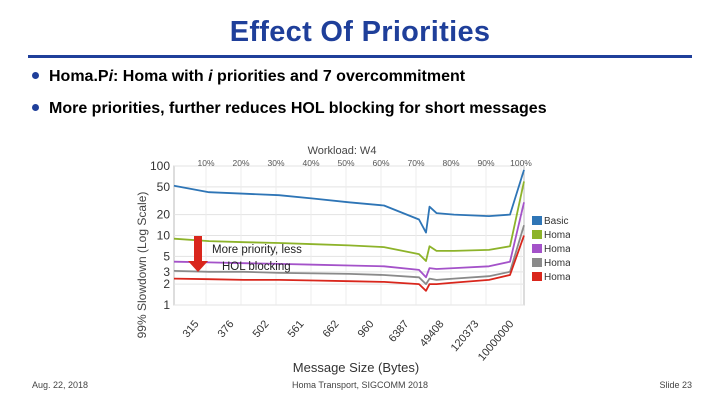 This screenshot has width=720, height=405. What do you see at coordinates (450, 163) in the screenshot?
I see `top-percent-label: 80%` at bounding box center [450, 163].